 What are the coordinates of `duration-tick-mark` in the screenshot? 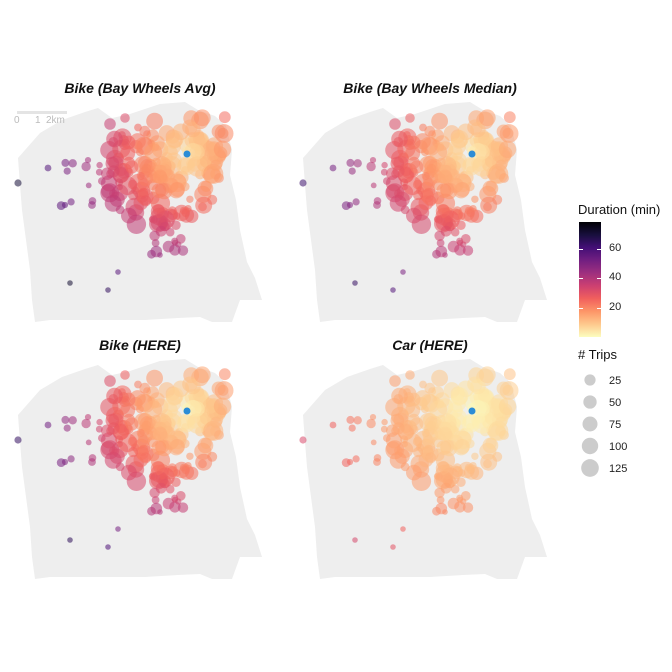 It's located at (581, 279).